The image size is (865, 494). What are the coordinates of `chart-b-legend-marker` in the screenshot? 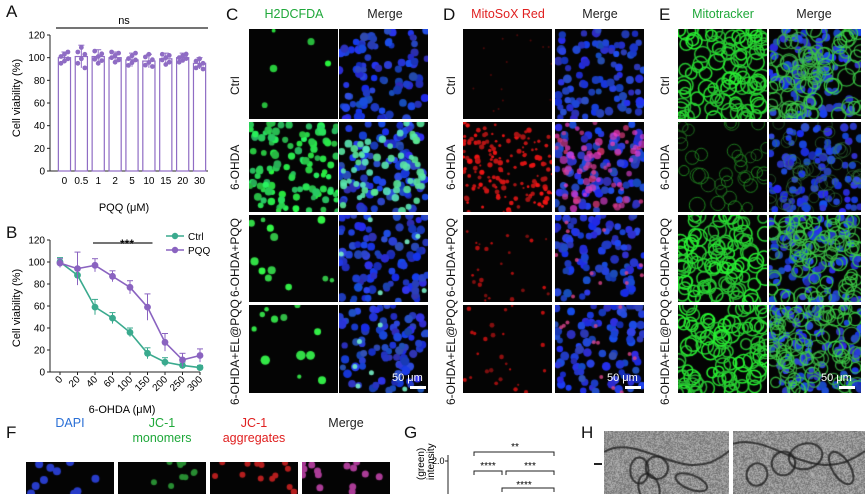 It's located at (175, 250).